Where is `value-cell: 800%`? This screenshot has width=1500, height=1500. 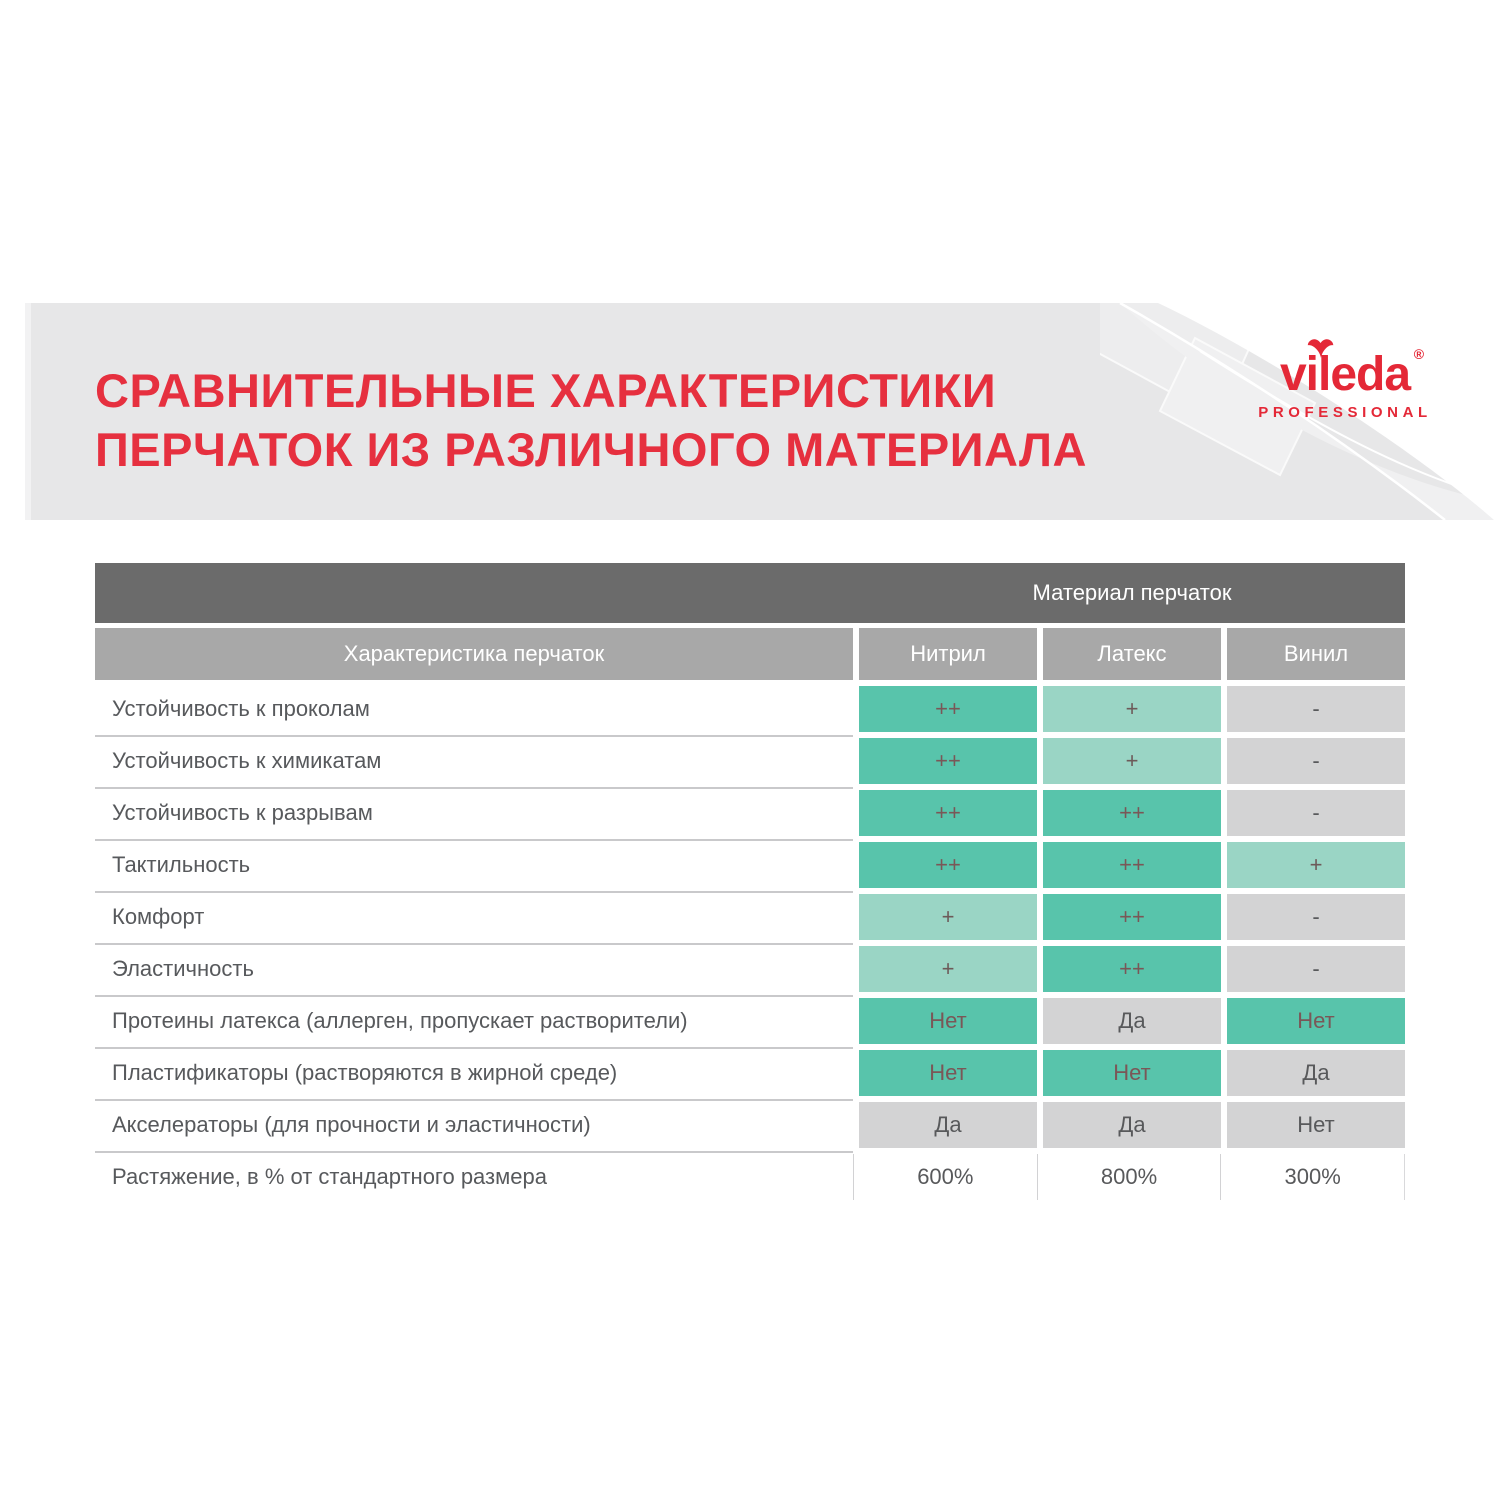 value-cell: 800% is located at coordinates (1128, 1177).